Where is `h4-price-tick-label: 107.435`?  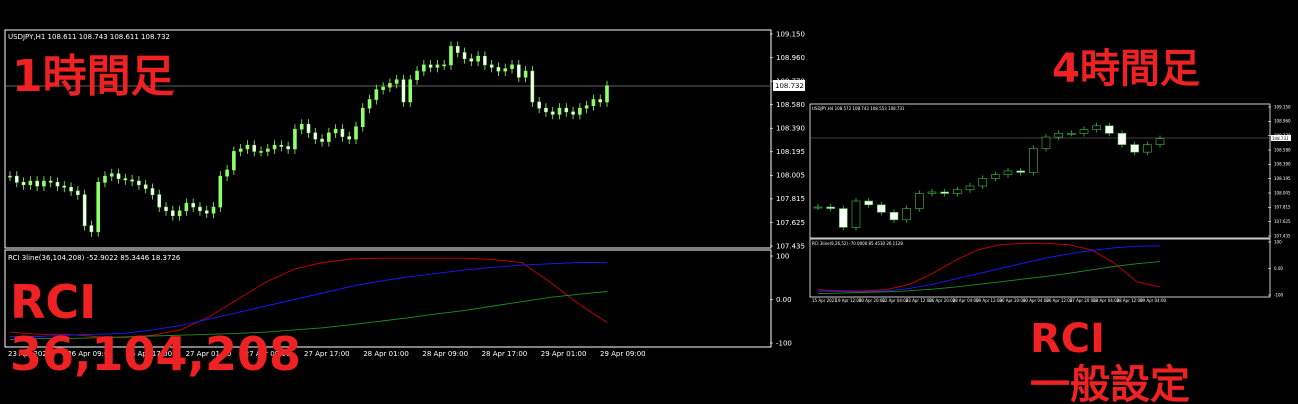
h4-price-tick-label: 107.435 is located at coordinates (1282, 235).